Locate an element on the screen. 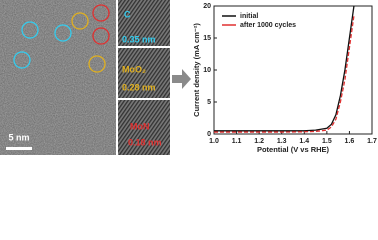  scale-label: 5 nm is located at coordinates (18, 137).